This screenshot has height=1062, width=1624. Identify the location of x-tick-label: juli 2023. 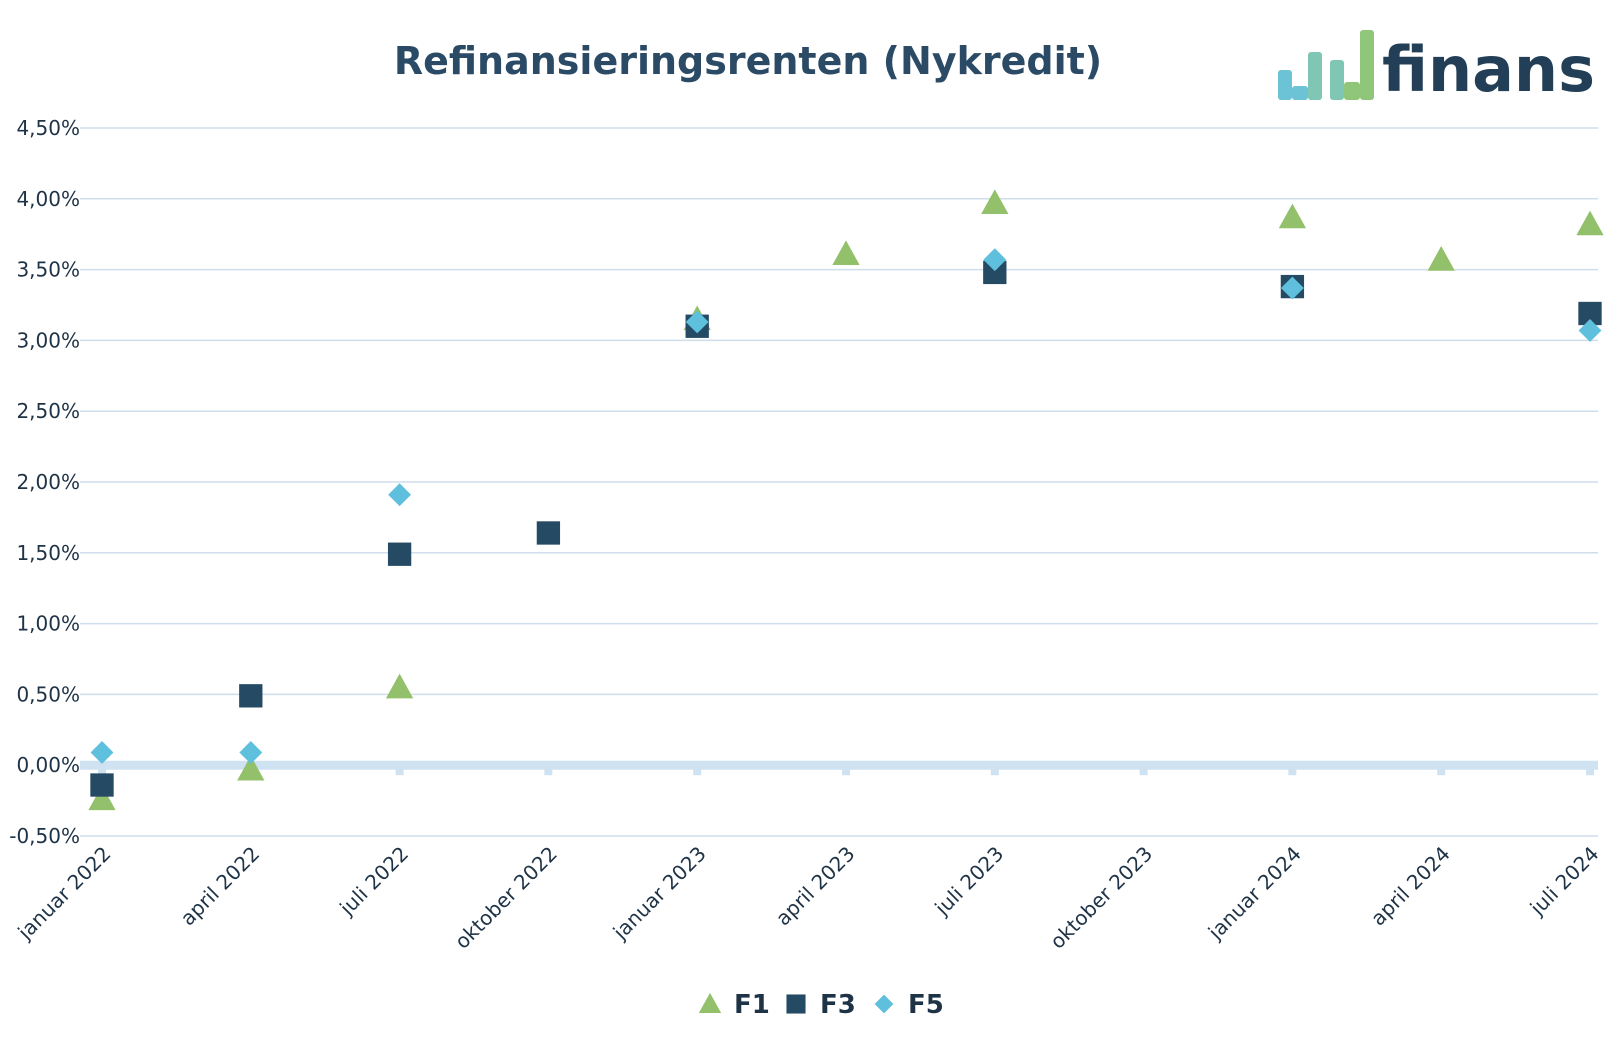
(968, 881).